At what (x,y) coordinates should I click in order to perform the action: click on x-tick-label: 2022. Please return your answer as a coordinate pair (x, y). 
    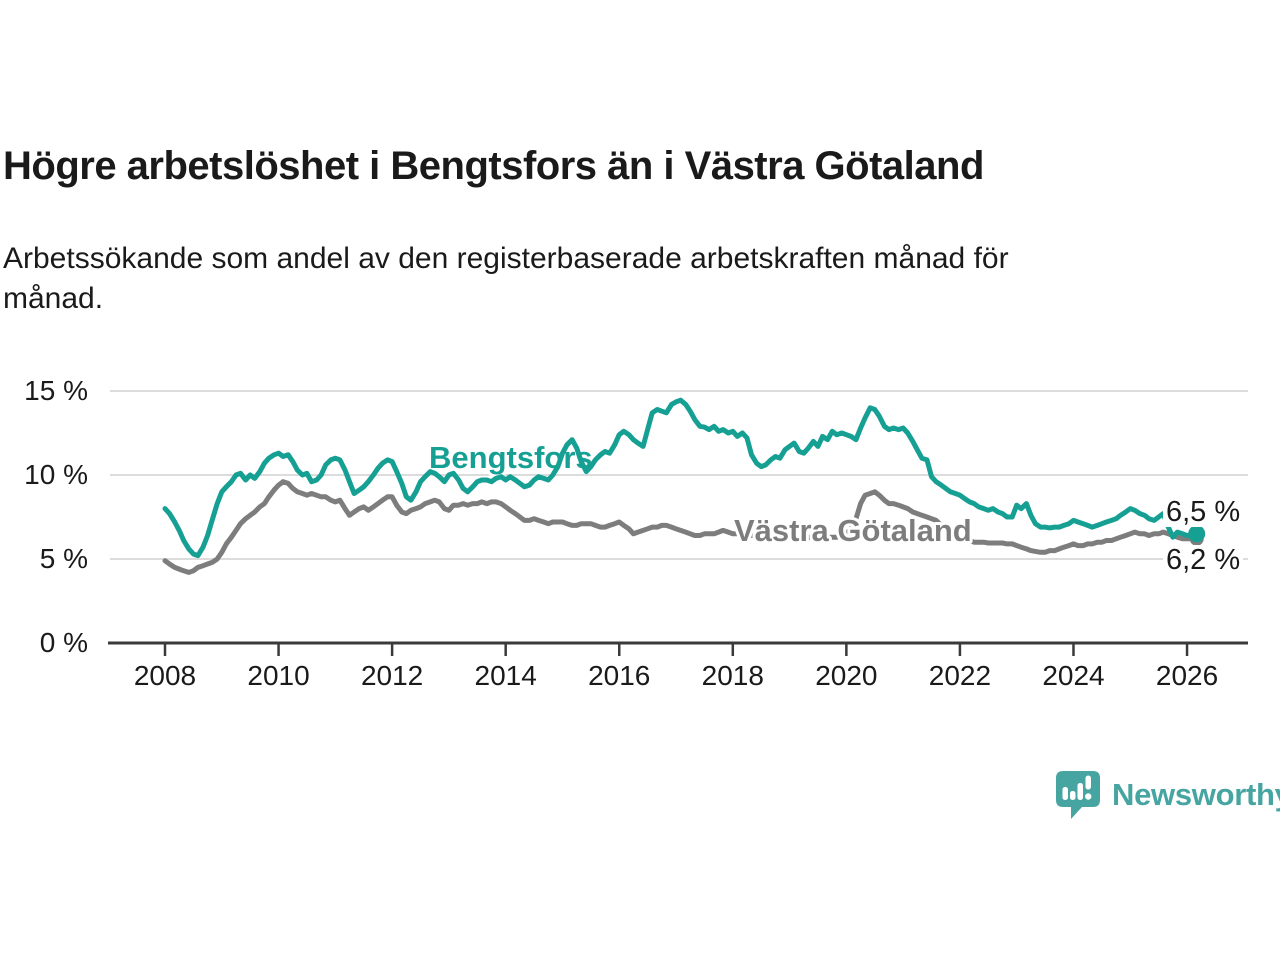
    Looking at the image, I should click on (960, 675).